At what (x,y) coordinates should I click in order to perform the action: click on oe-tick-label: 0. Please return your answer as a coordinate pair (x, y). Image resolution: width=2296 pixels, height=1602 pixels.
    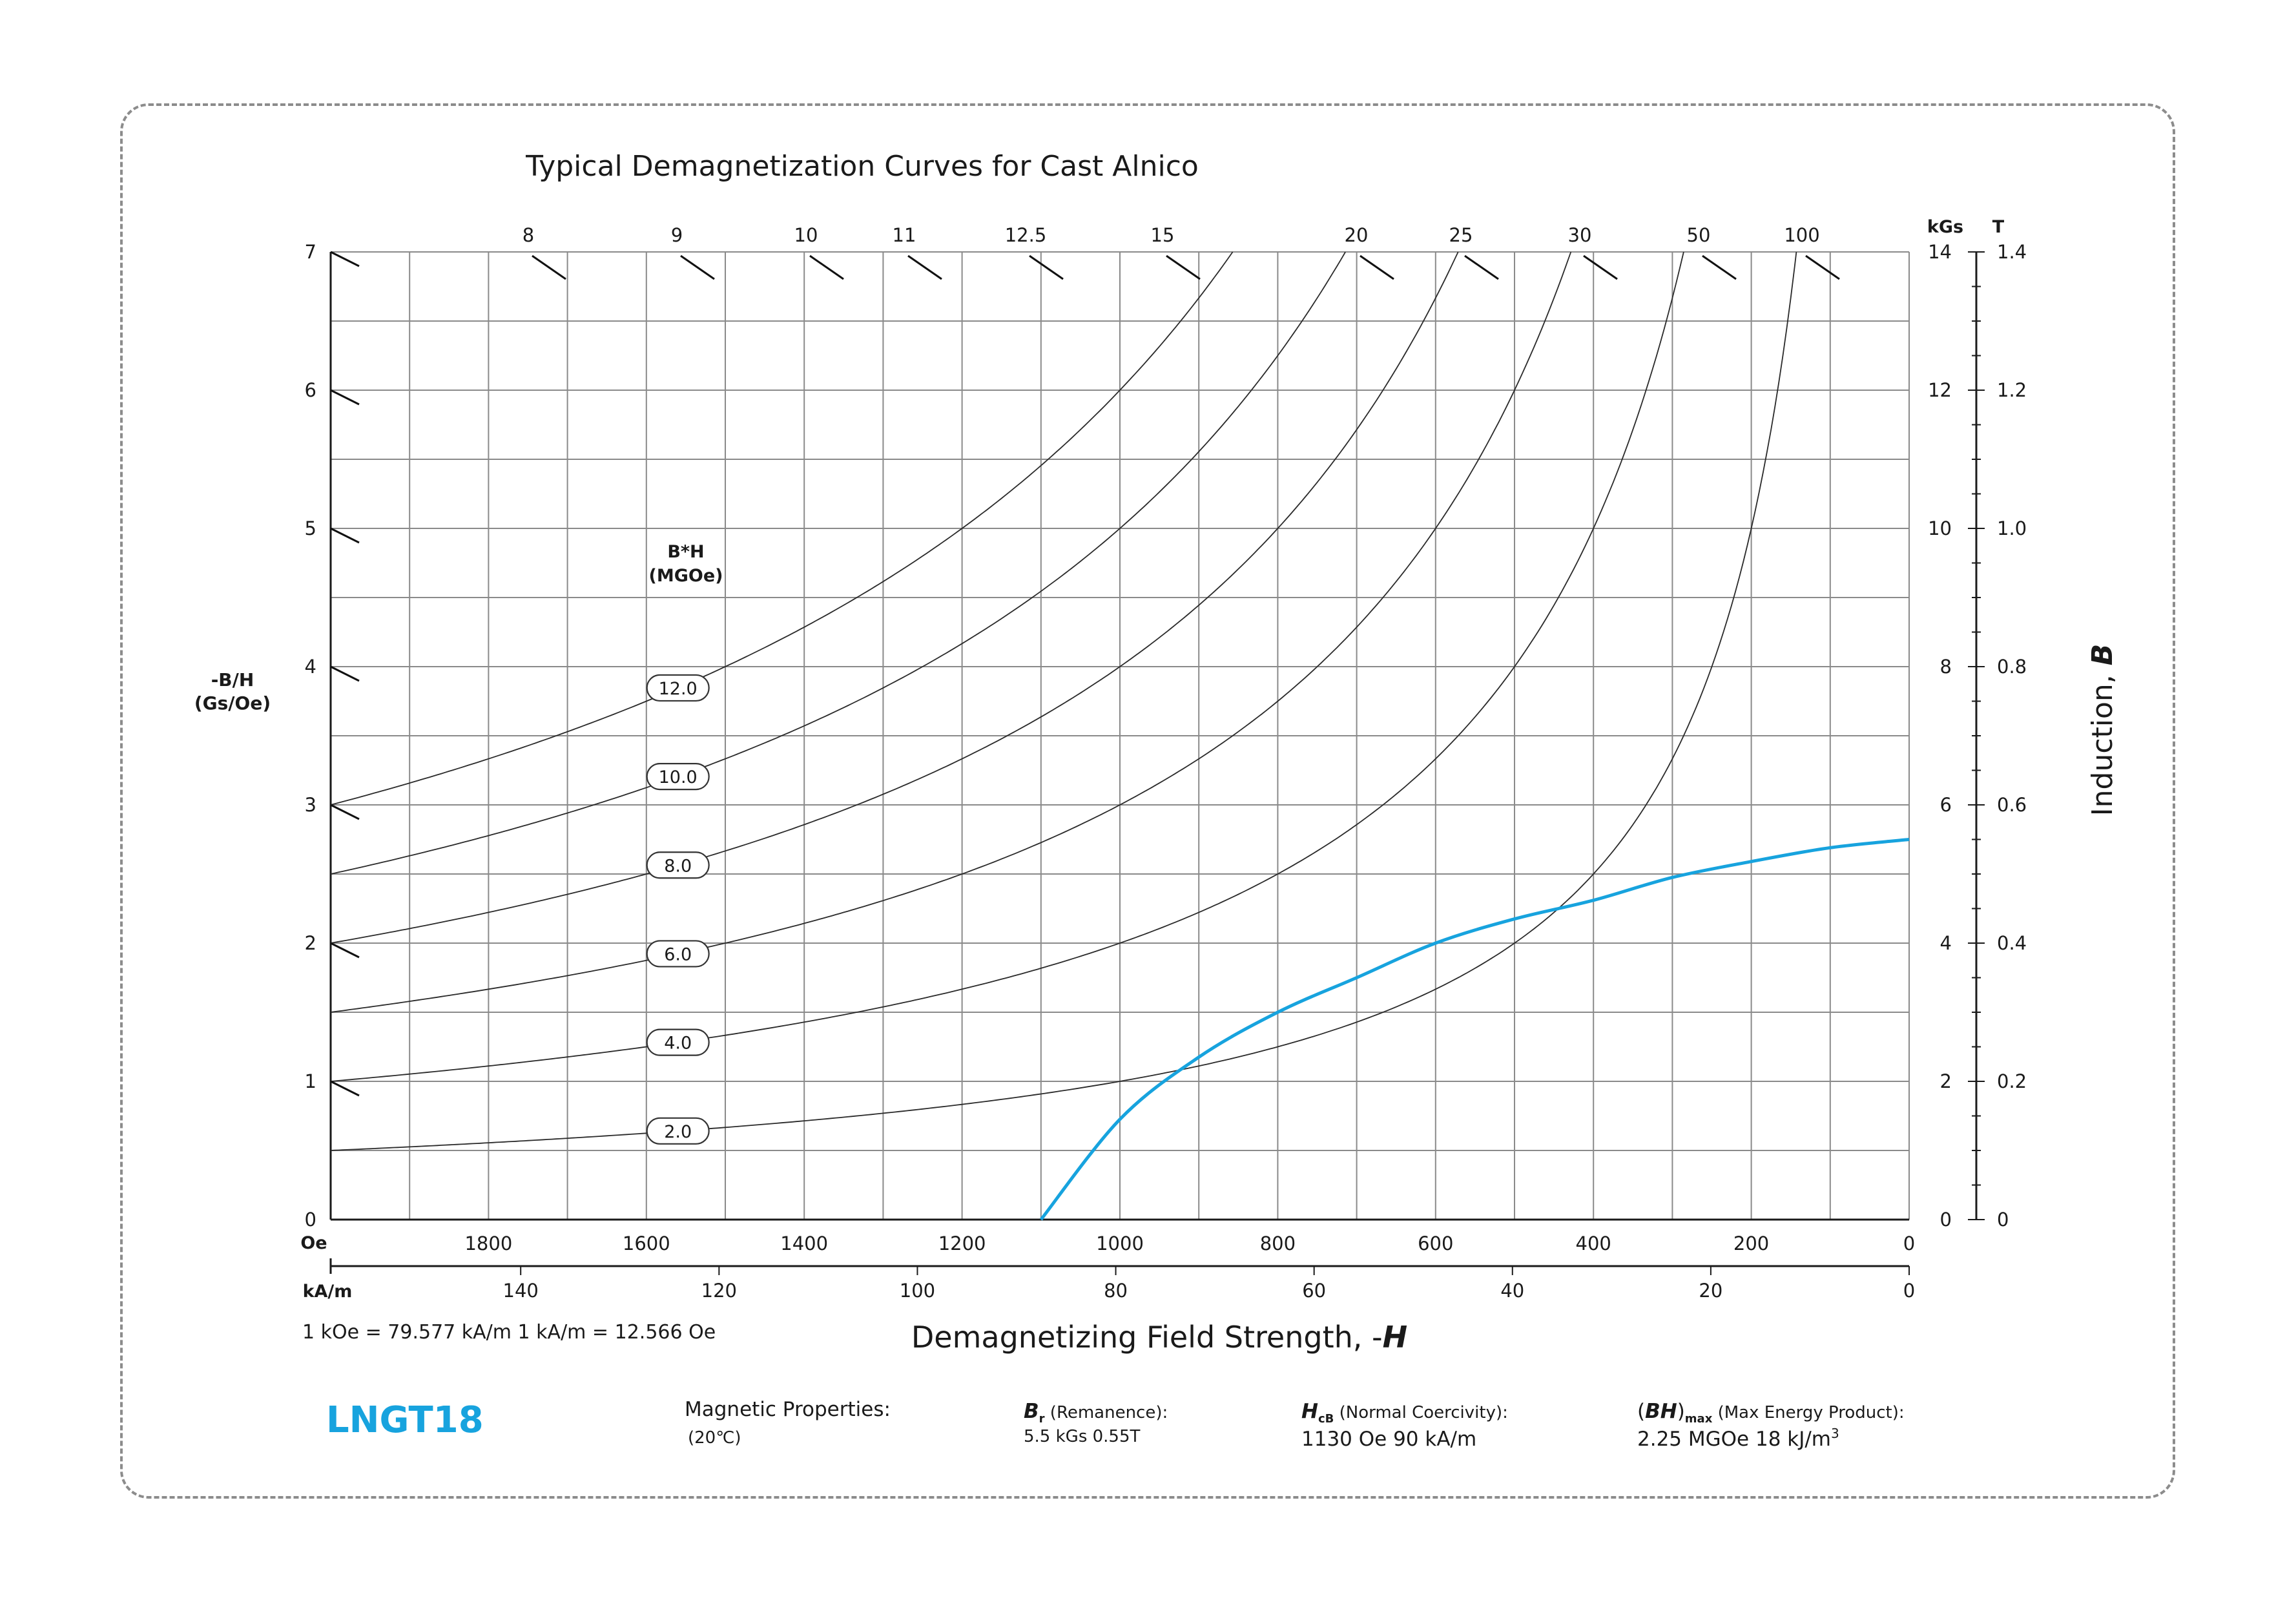
    Looking at the image, I should click on (1909, 1243).